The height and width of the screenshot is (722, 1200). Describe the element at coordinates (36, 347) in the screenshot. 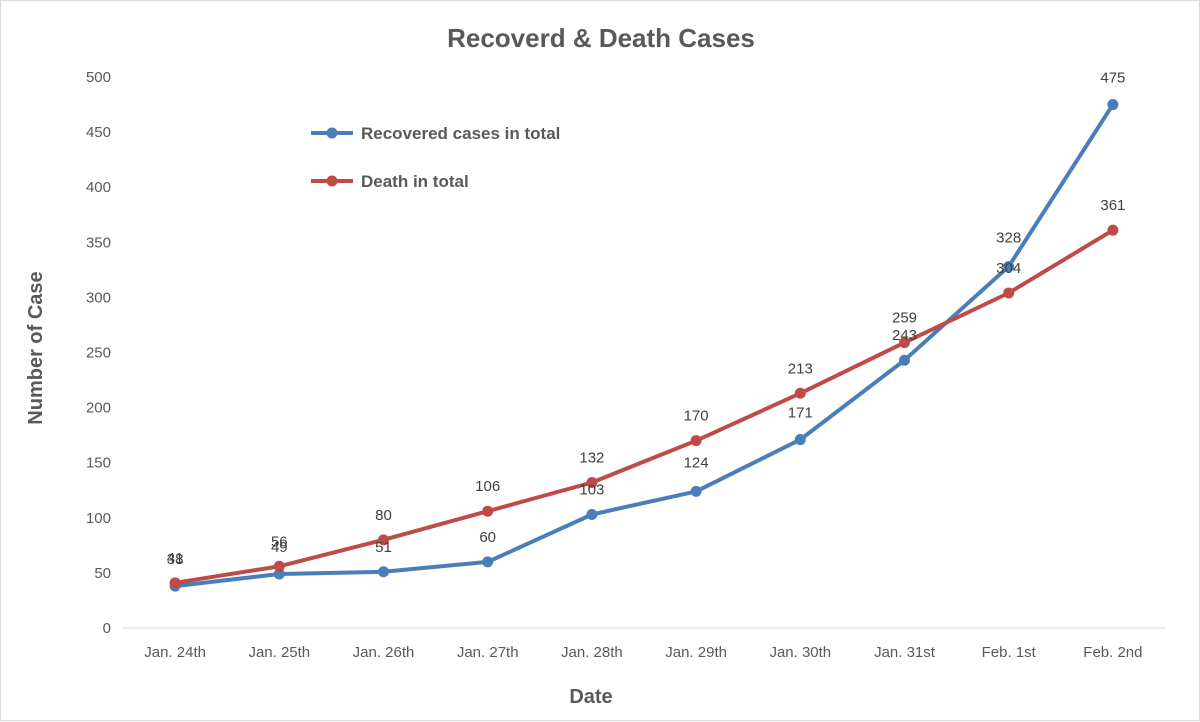

I see `y-axis-title: Number of Case` at that location.